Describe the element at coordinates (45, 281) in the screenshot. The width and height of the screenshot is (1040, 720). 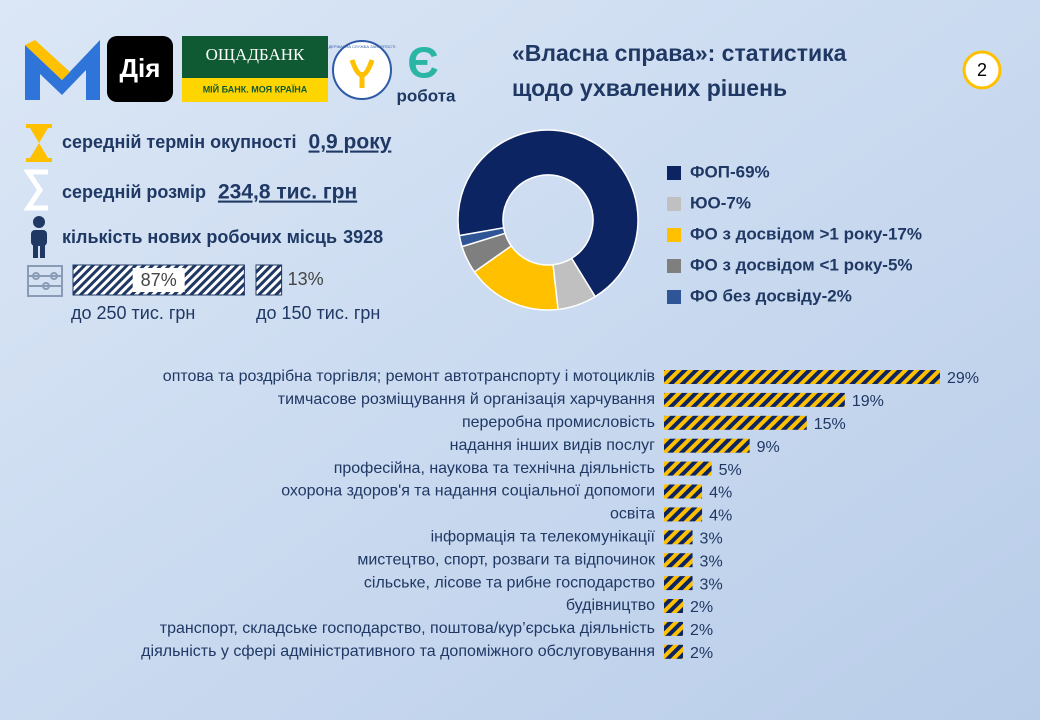
I see `icon-abacus` at that location.